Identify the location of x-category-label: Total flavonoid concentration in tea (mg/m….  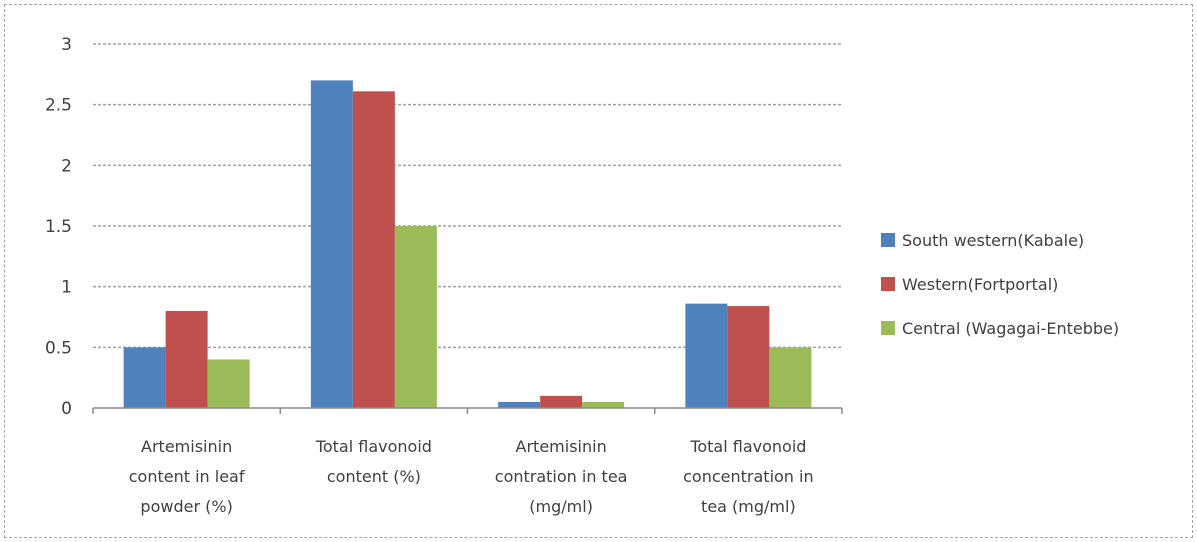
(748, 476).